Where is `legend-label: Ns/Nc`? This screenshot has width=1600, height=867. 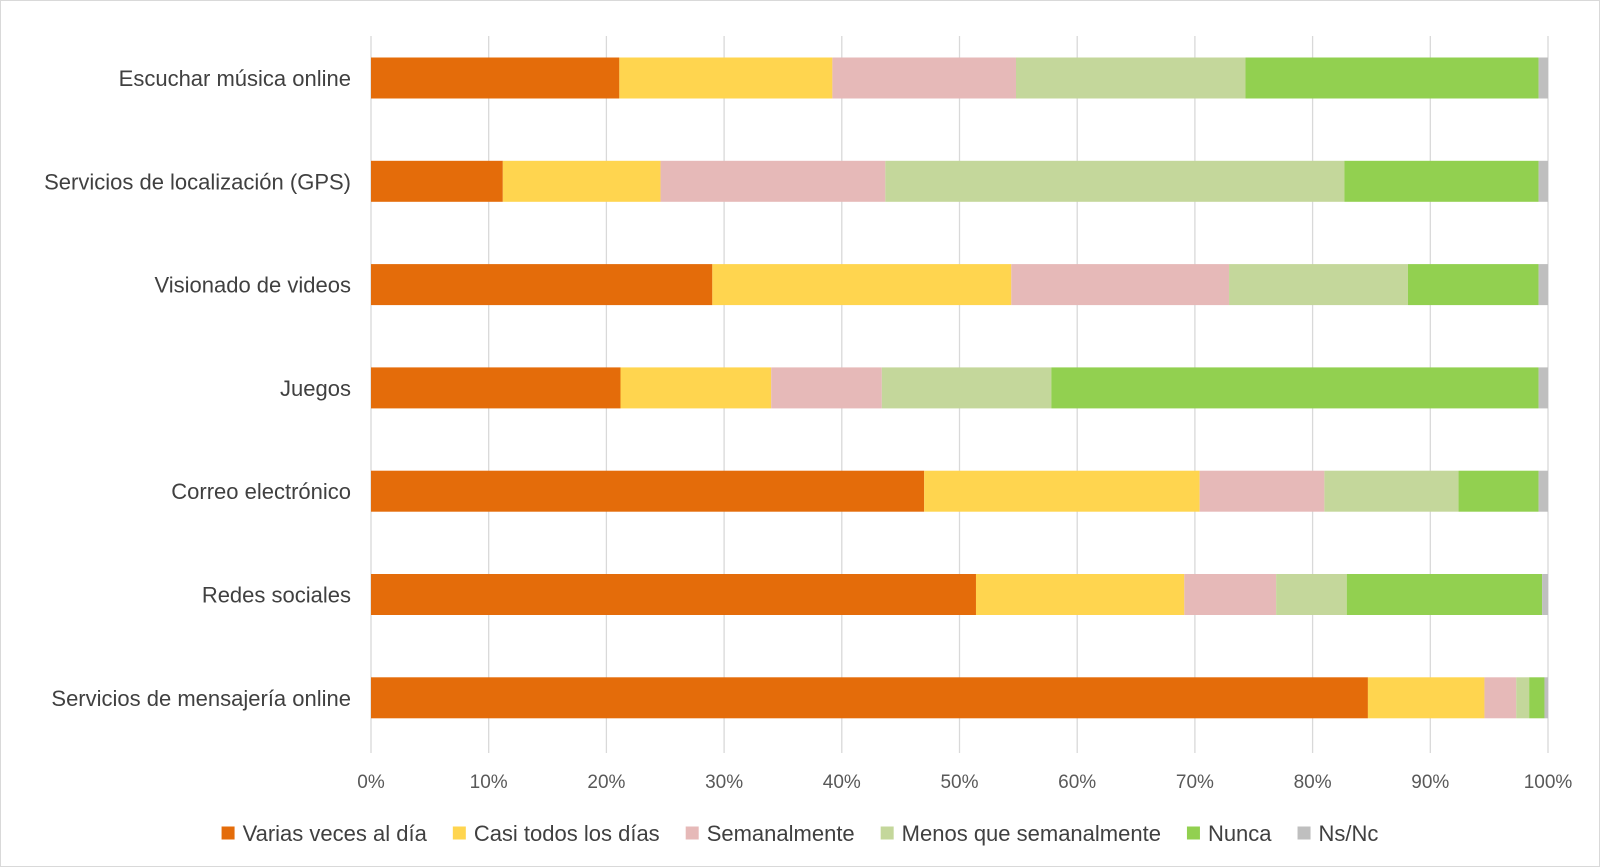 legend-label: Ns/Nc is located at coordinates (1349, 833).